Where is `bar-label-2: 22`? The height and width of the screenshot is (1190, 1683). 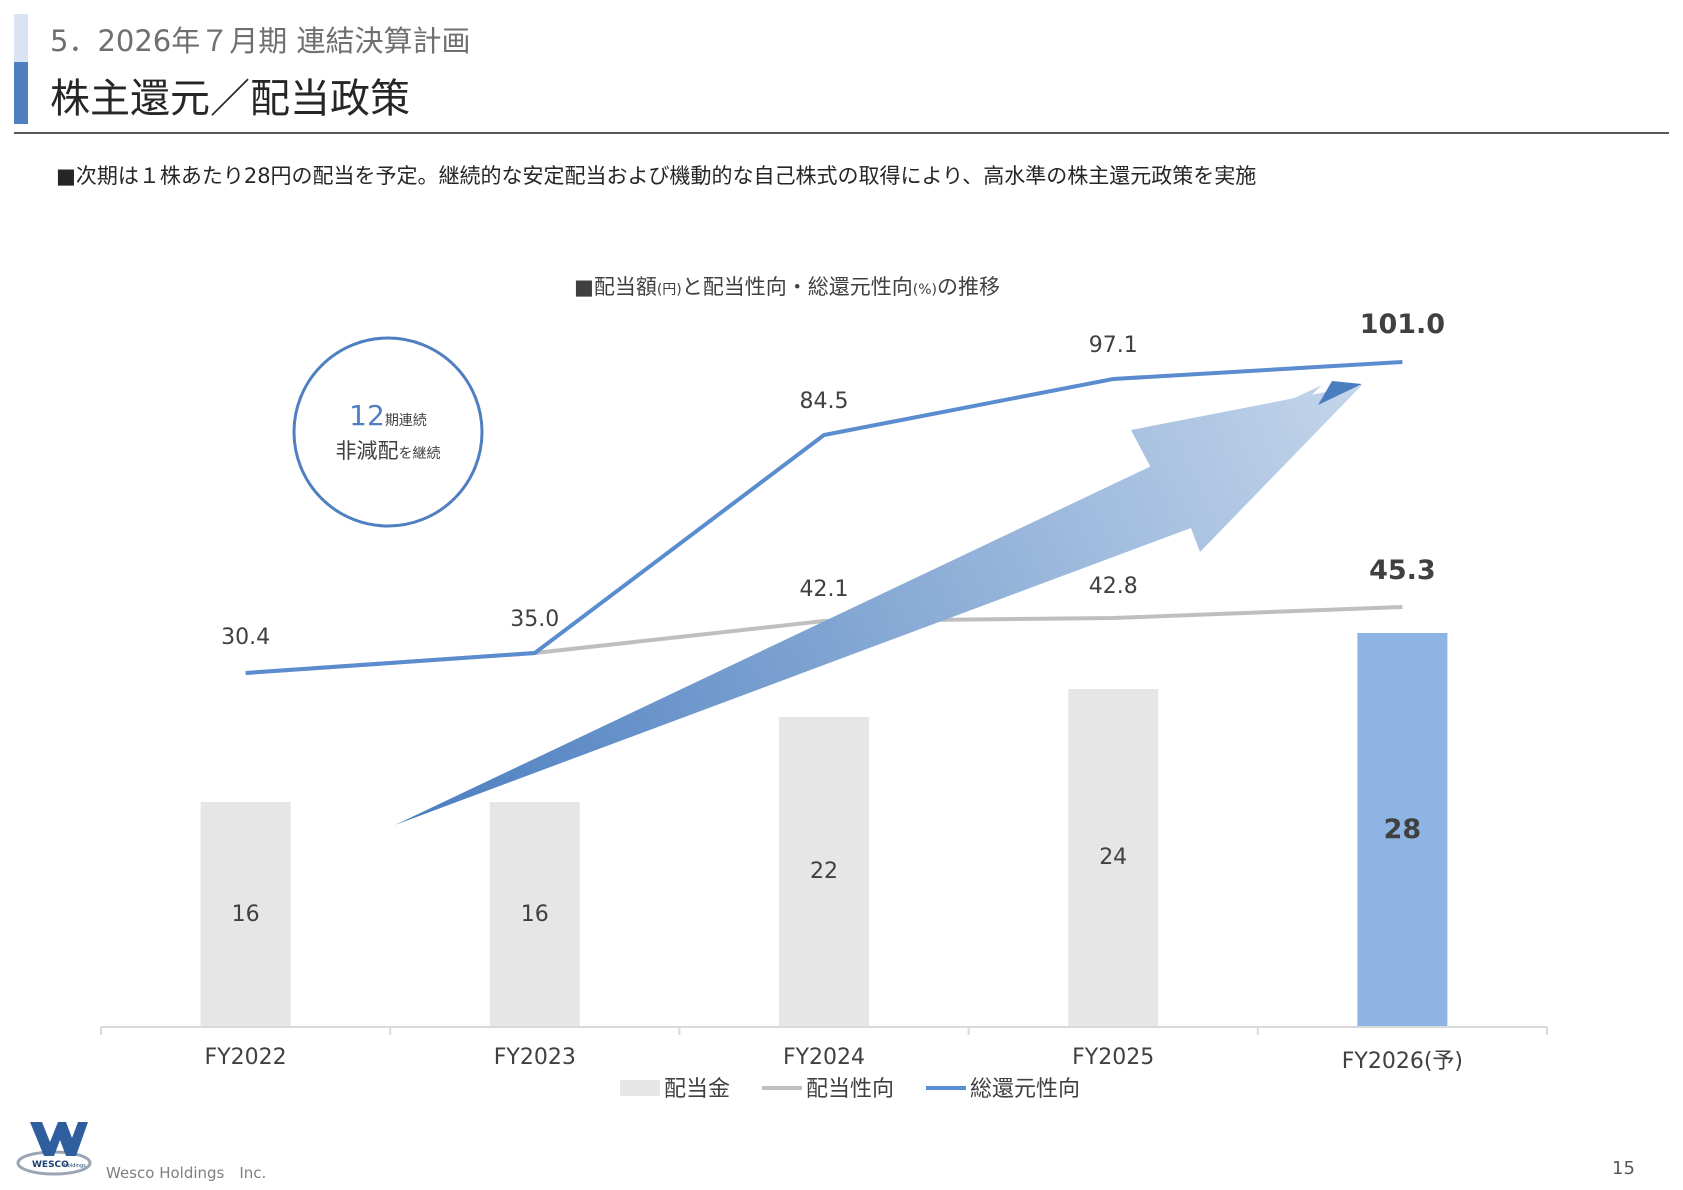 bar-label-2: 22 is located at coordinates (824, 871).